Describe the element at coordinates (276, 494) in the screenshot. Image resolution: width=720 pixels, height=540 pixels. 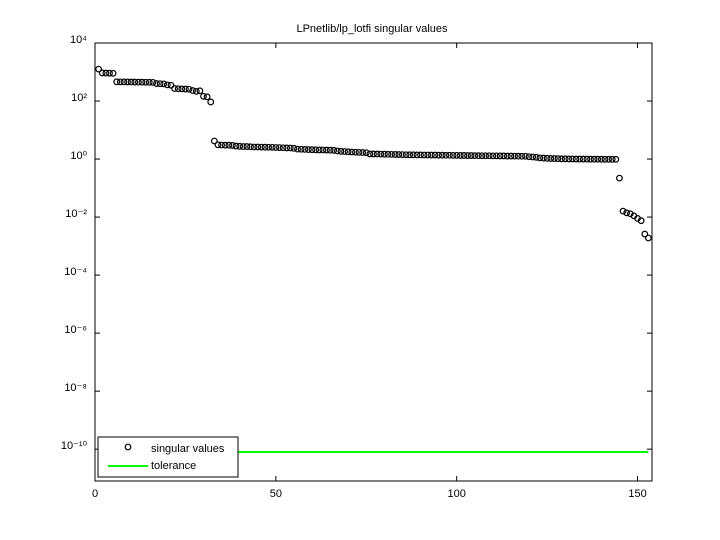
I see `x-tick-label: 50` at that location.